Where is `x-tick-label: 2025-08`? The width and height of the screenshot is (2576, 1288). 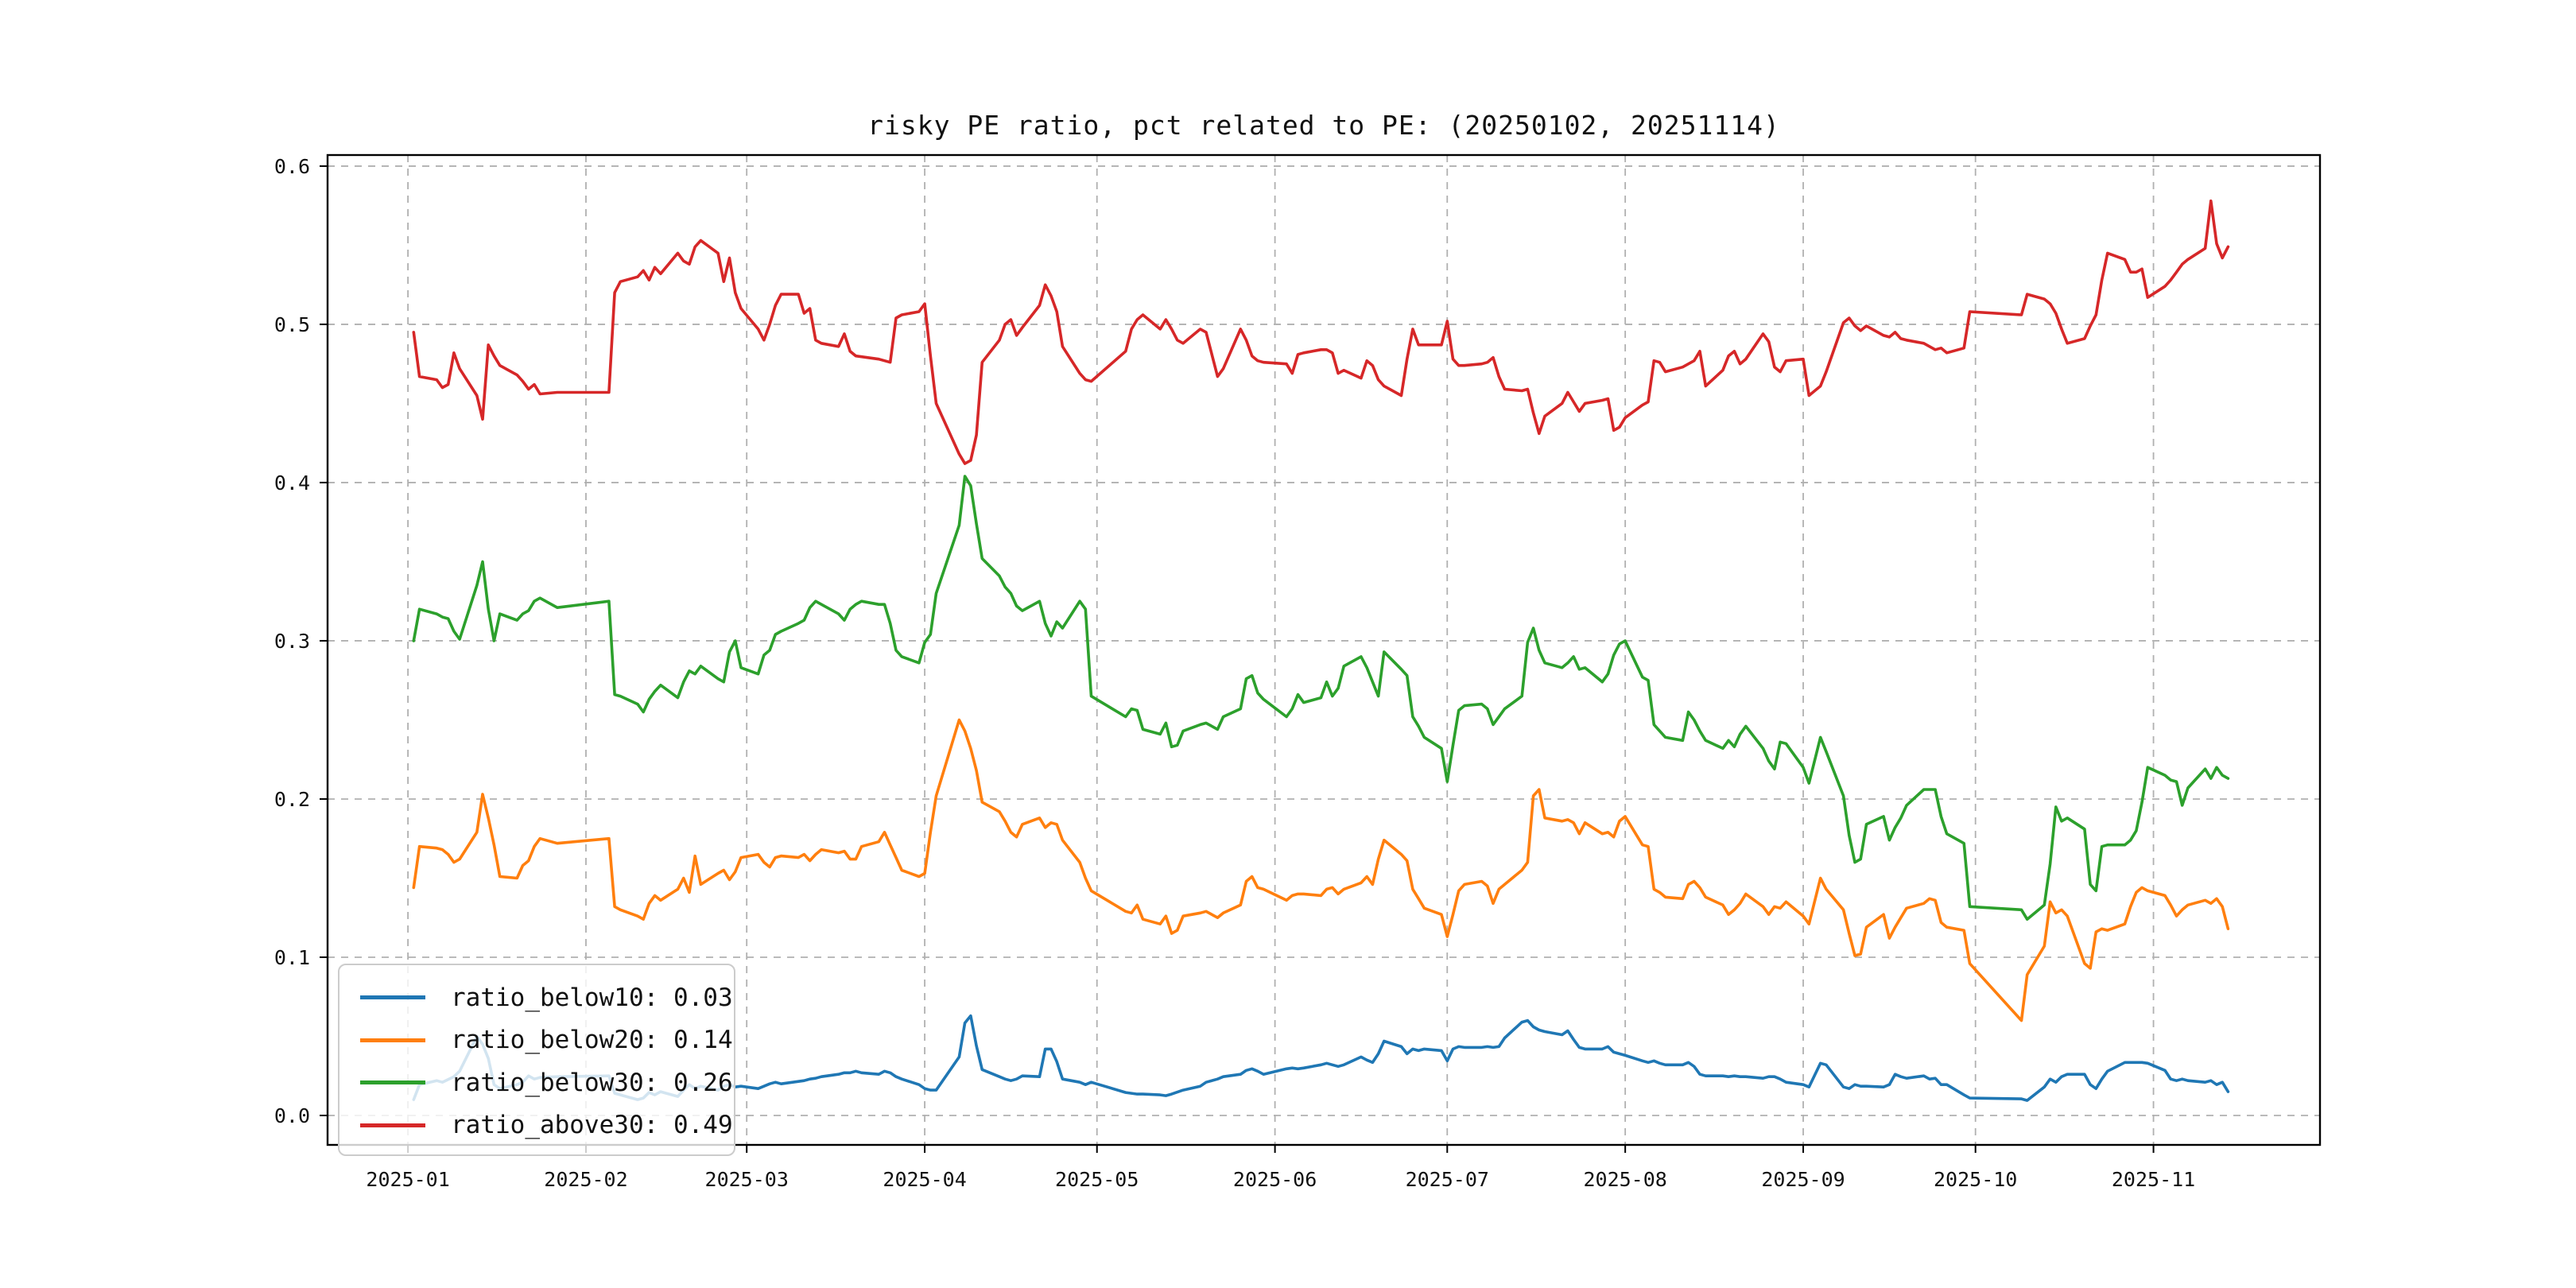 x-tick-label: 2025-08 is located at coordinates (1624, 1179).